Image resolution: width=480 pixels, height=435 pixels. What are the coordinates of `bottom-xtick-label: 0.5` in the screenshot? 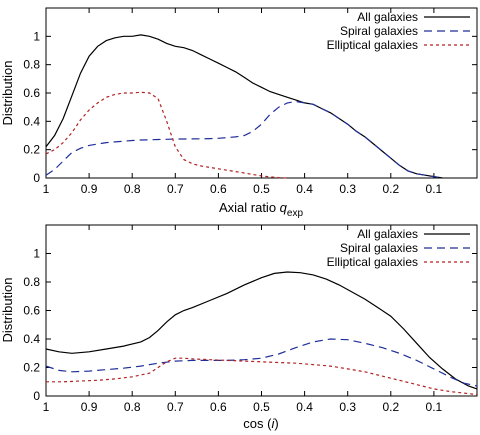 It's located at (261, 407).